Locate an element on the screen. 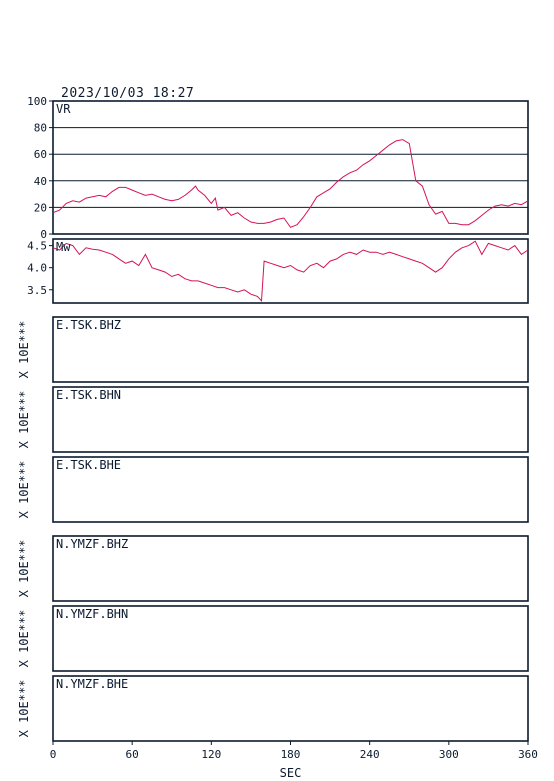  vr-panel-title: VR is located at coordinates (63, 109).